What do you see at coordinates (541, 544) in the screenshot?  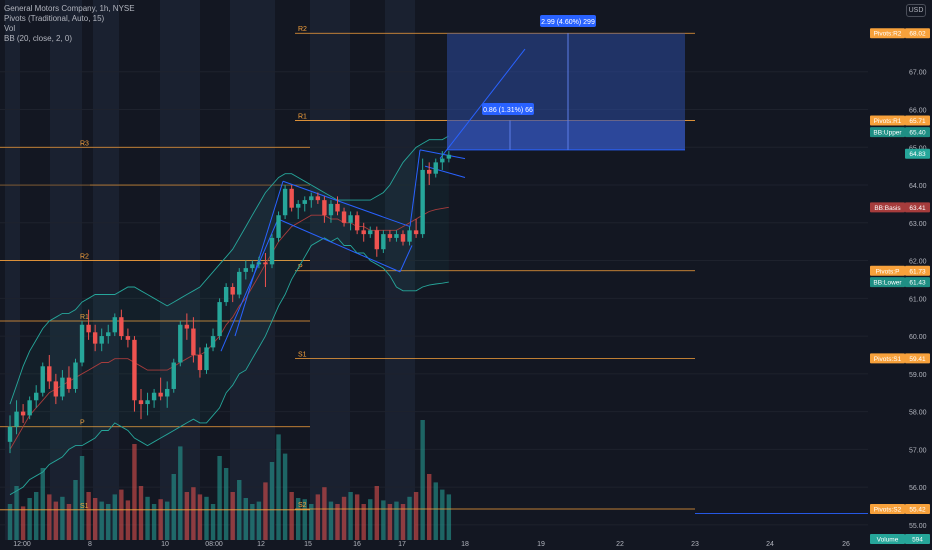 I see `time-tick-label: 19` at bounding box center [541, 544].